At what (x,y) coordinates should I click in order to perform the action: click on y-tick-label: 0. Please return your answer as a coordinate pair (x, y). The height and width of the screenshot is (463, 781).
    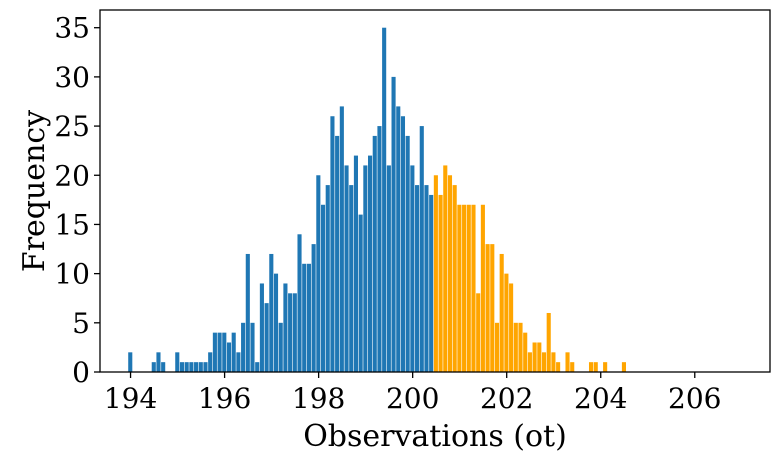
    Looking at the image, I should click on (81, 372).